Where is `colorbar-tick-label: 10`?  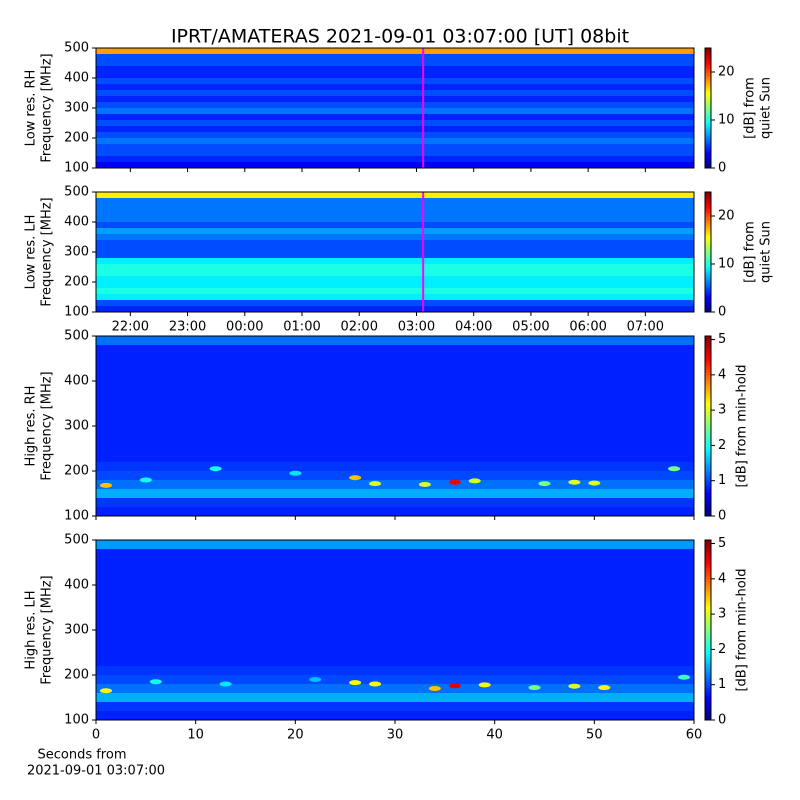
colorbar-tick-label: 10 is located at coordinates (726, 120).